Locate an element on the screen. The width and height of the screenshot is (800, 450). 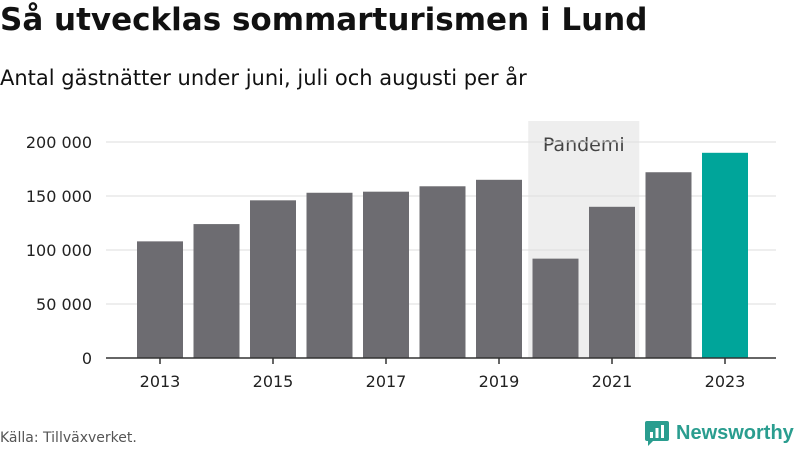
y-tick-label: 150 000 is located at coordinates (59, 196).